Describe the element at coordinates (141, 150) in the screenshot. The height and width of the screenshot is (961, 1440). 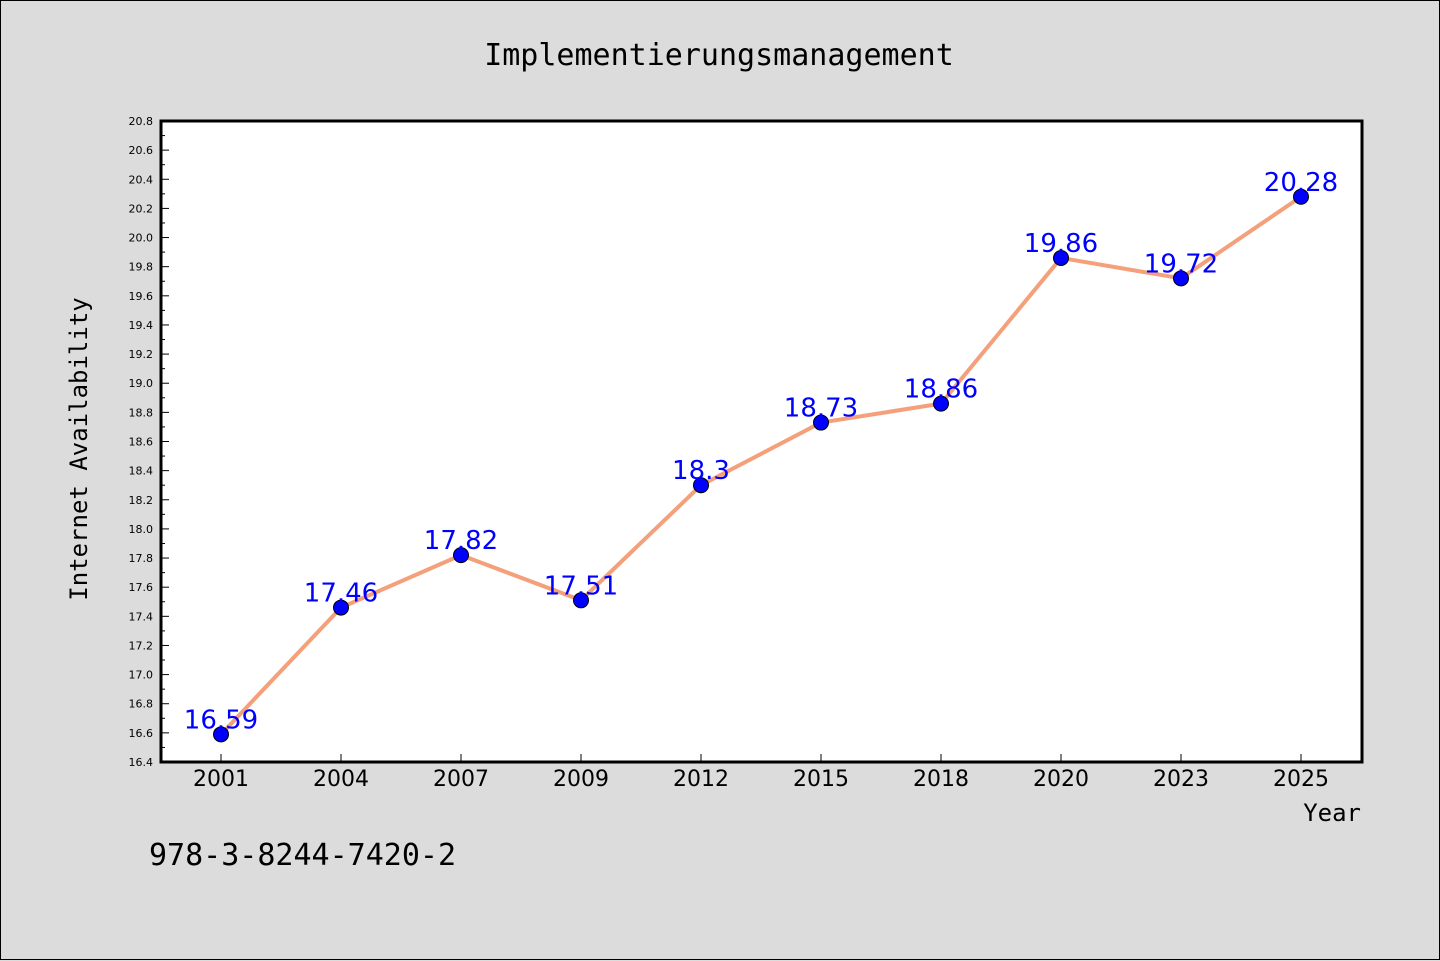
I see `y-tick-label: 20.6` at that location.